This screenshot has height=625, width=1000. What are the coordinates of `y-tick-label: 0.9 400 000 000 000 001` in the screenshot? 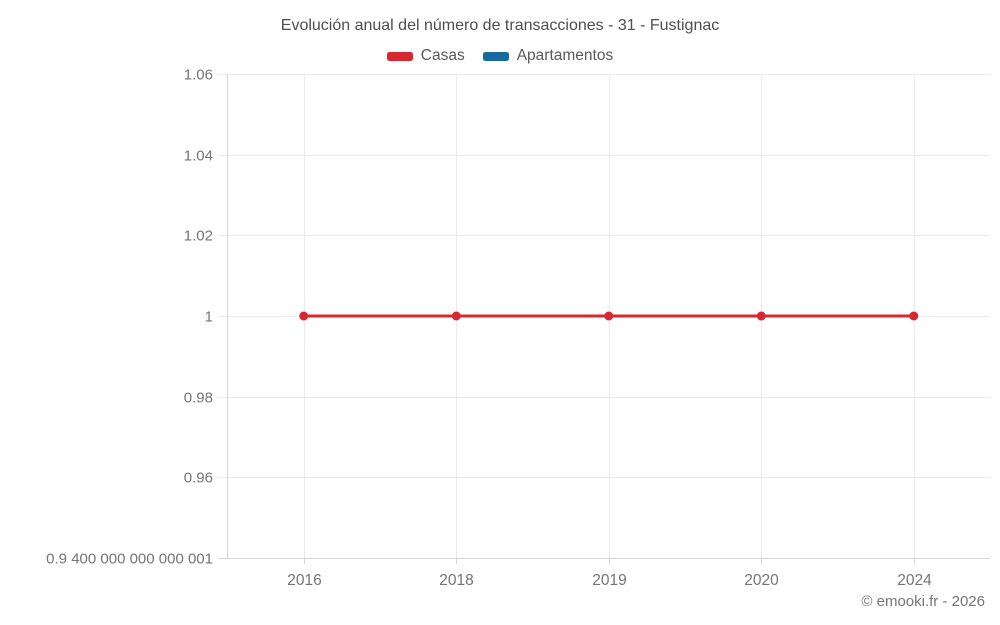 It's located at (129, 559).